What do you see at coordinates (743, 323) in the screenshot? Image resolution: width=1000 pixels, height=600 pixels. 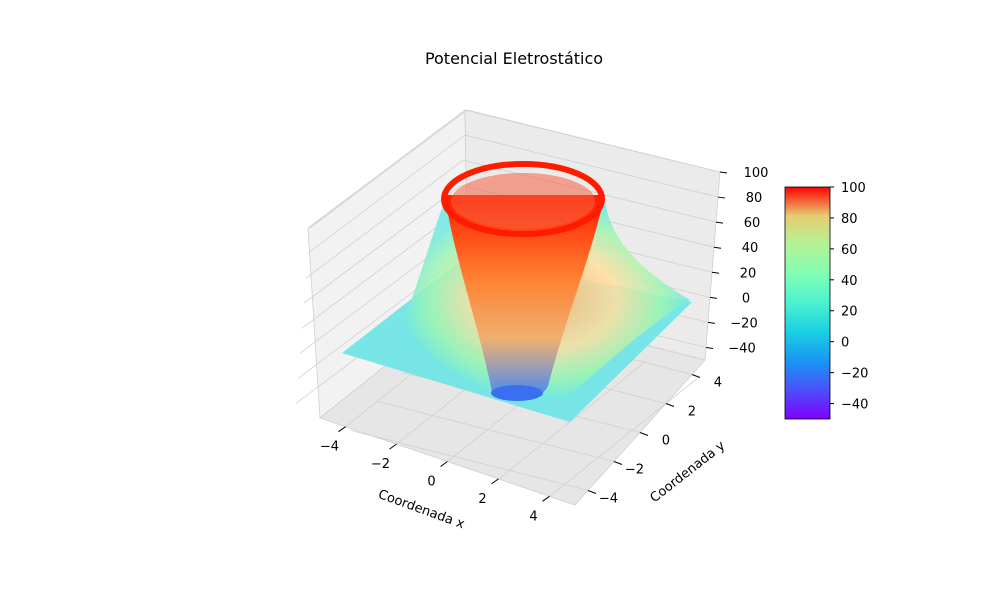 I see `z-tick-label: −20` at bounding box center [743, 323].